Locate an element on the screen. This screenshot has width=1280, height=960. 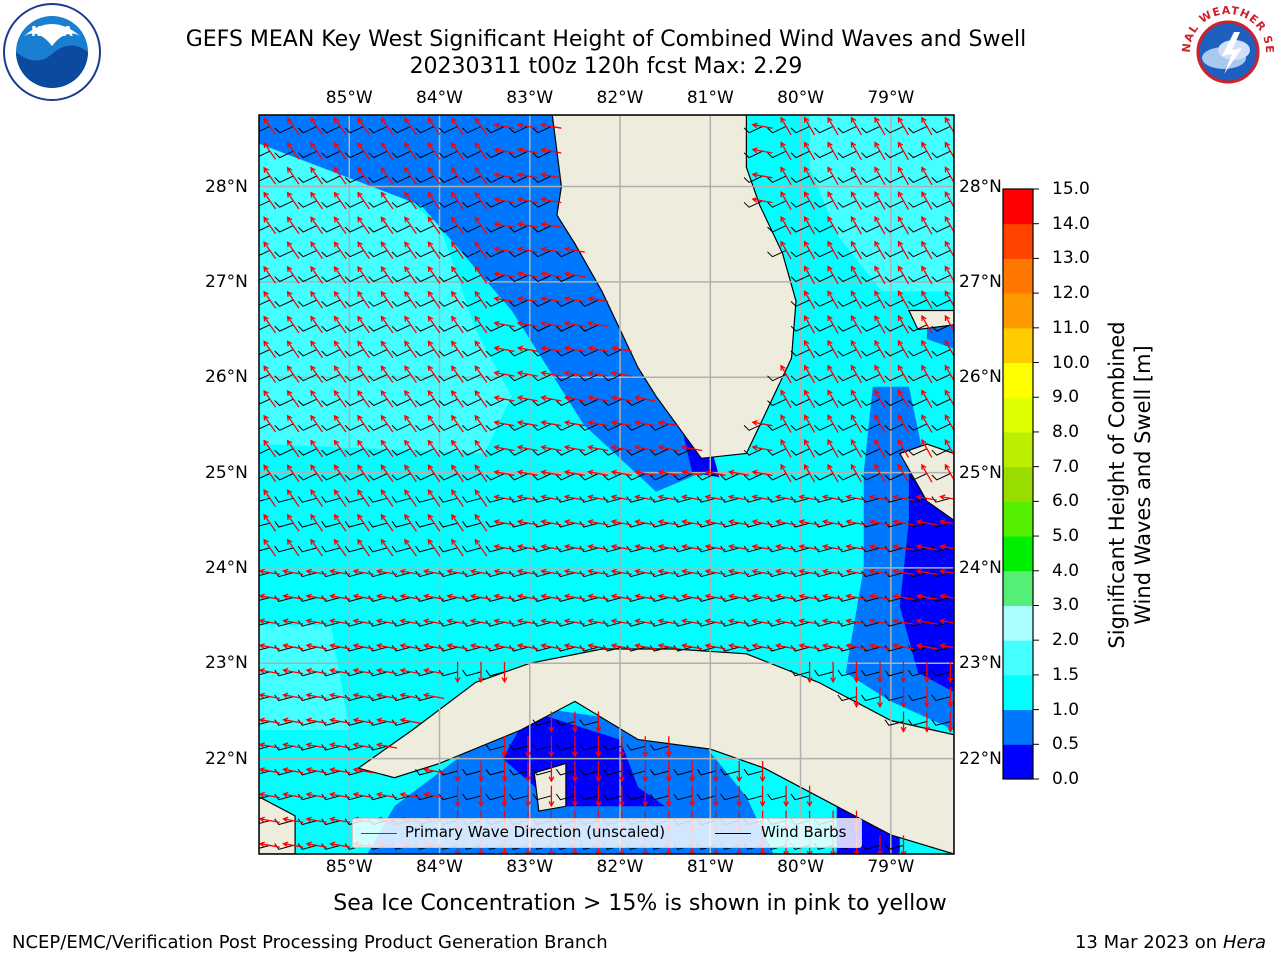
noaa-logo: NOAA is located at coordinates (52, 52).